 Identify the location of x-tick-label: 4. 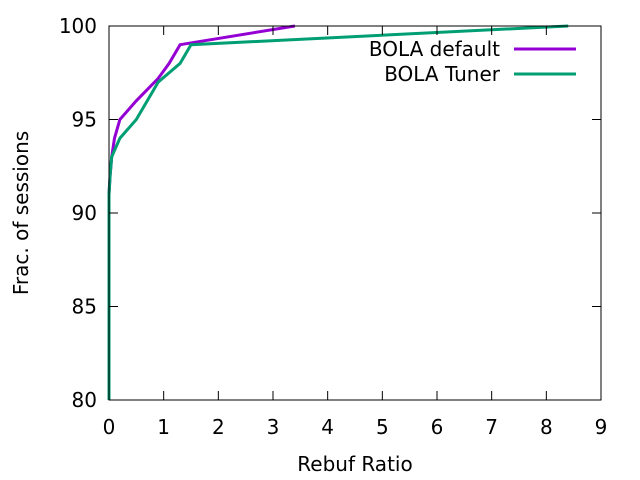
(327, 427).